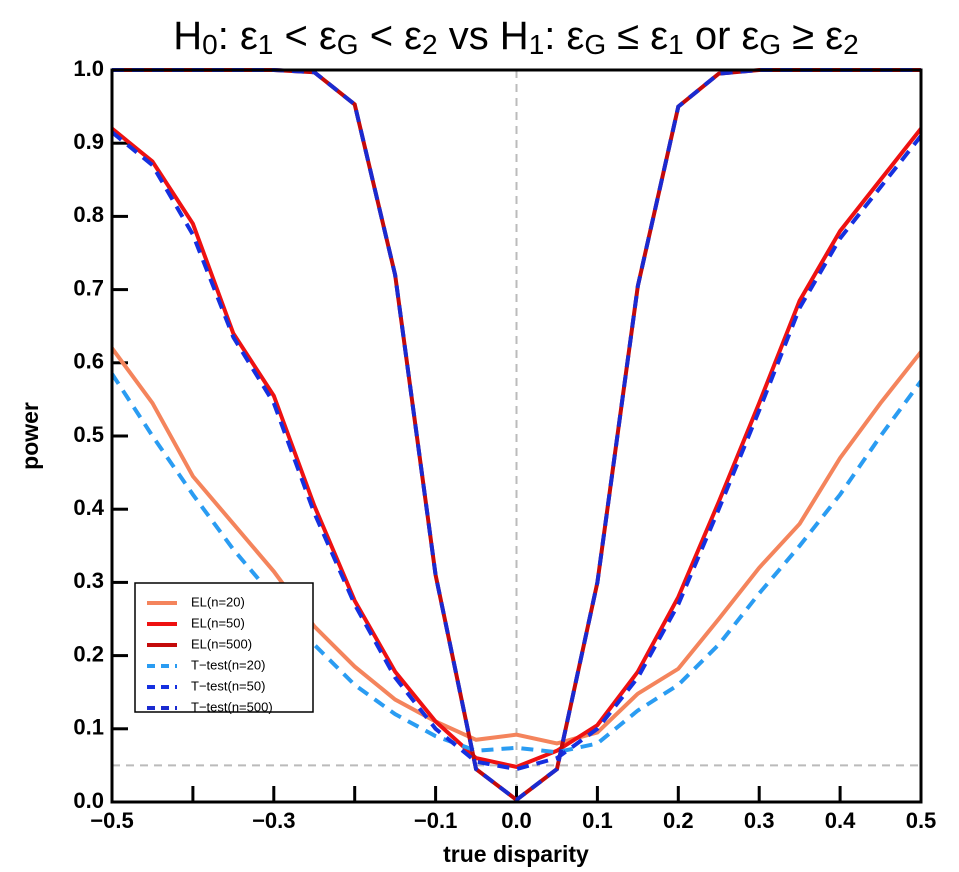  What do you see at coordinates (30, 436) in the screenshot?
I see `y-axis-label: power` at bounding box center [30, 436].